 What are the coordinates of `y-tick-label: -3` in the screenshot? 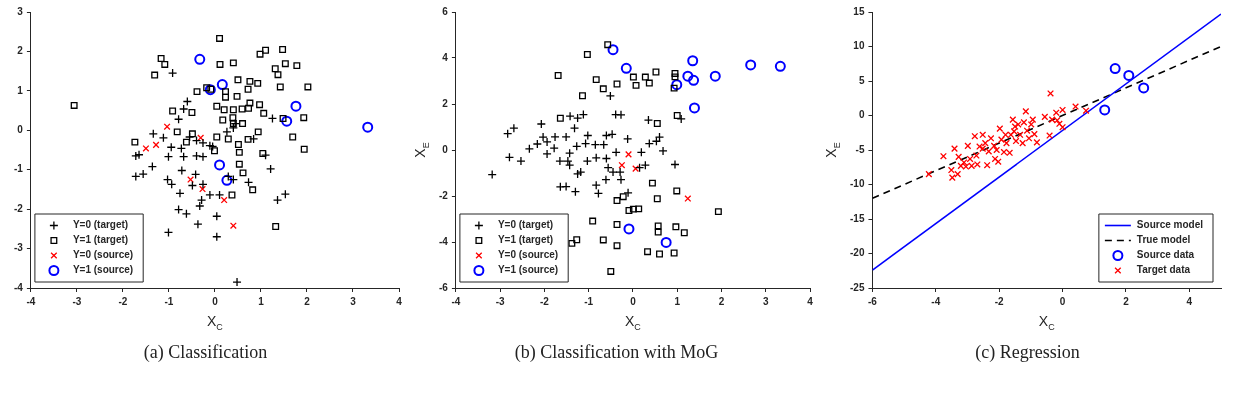 It's located at (18, 248).